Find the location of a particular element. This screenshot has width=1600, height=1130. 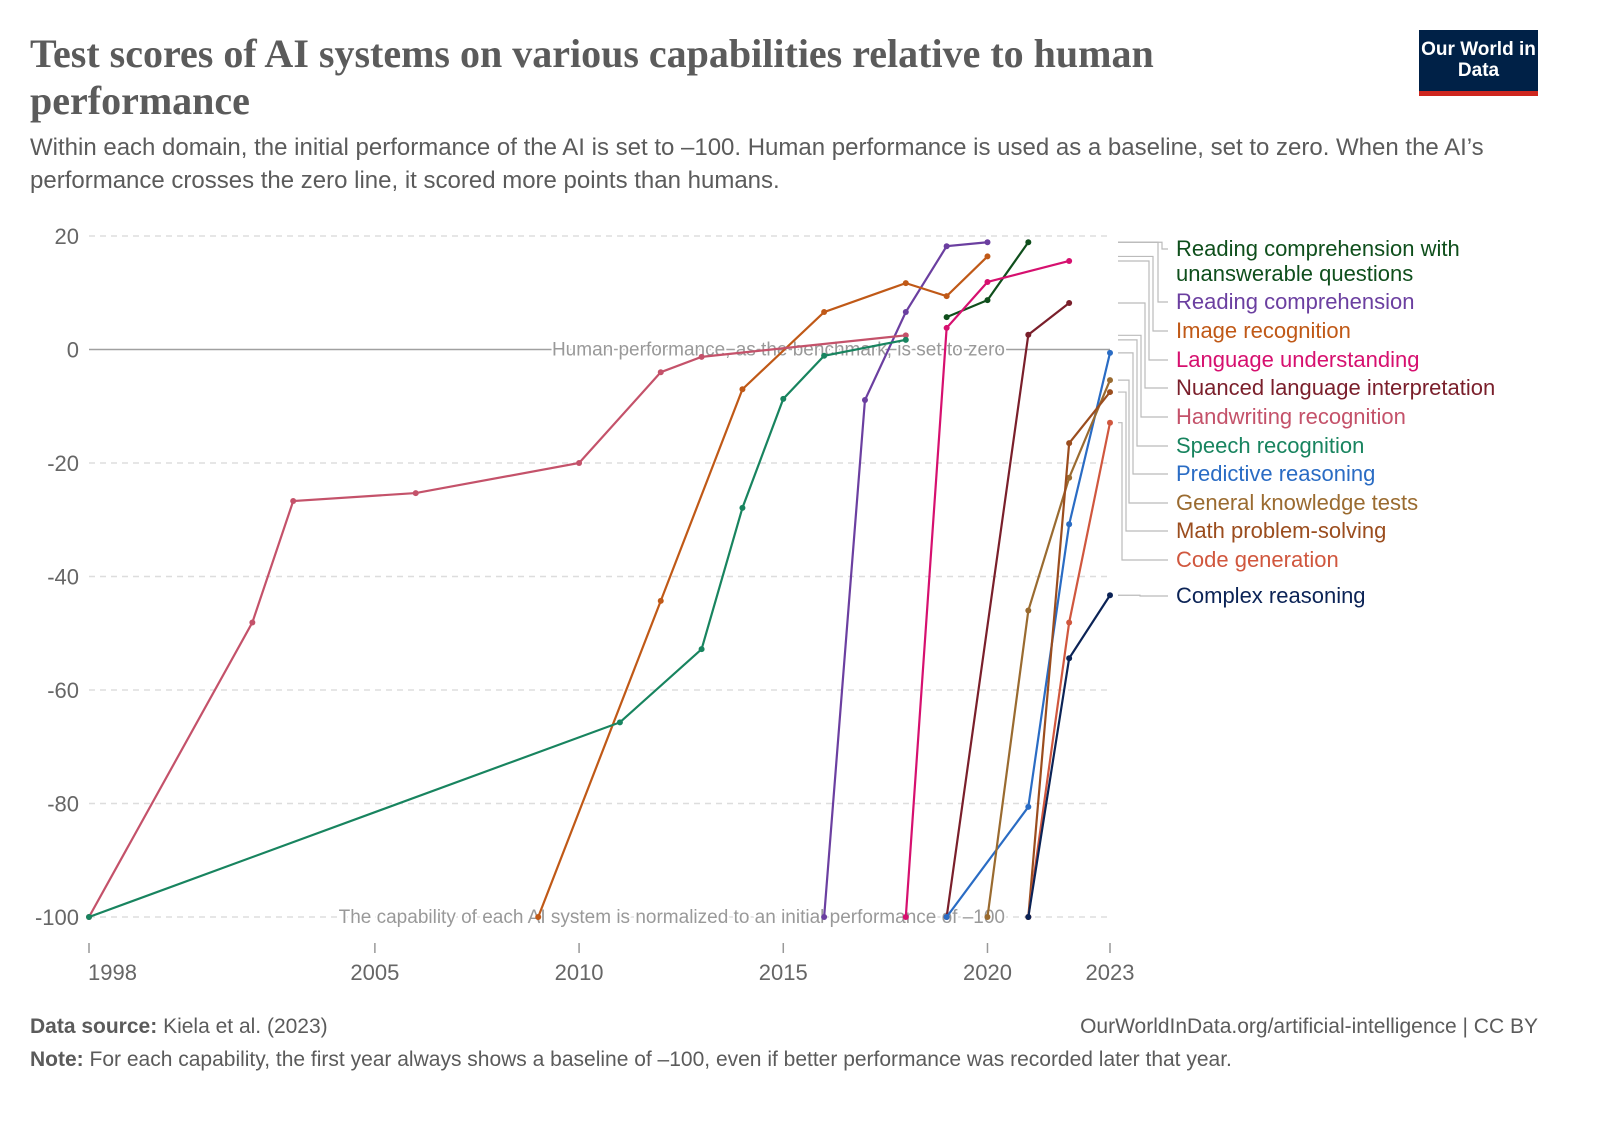

owid-logo: Our World in Data is located at coordinates (1478, 63).